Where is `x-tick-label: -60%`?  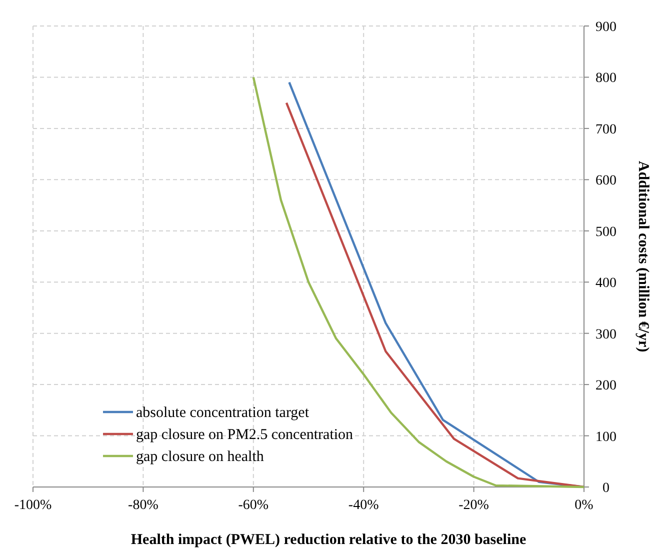
x-tick-label: -60% is located at coordinates (253, 505).